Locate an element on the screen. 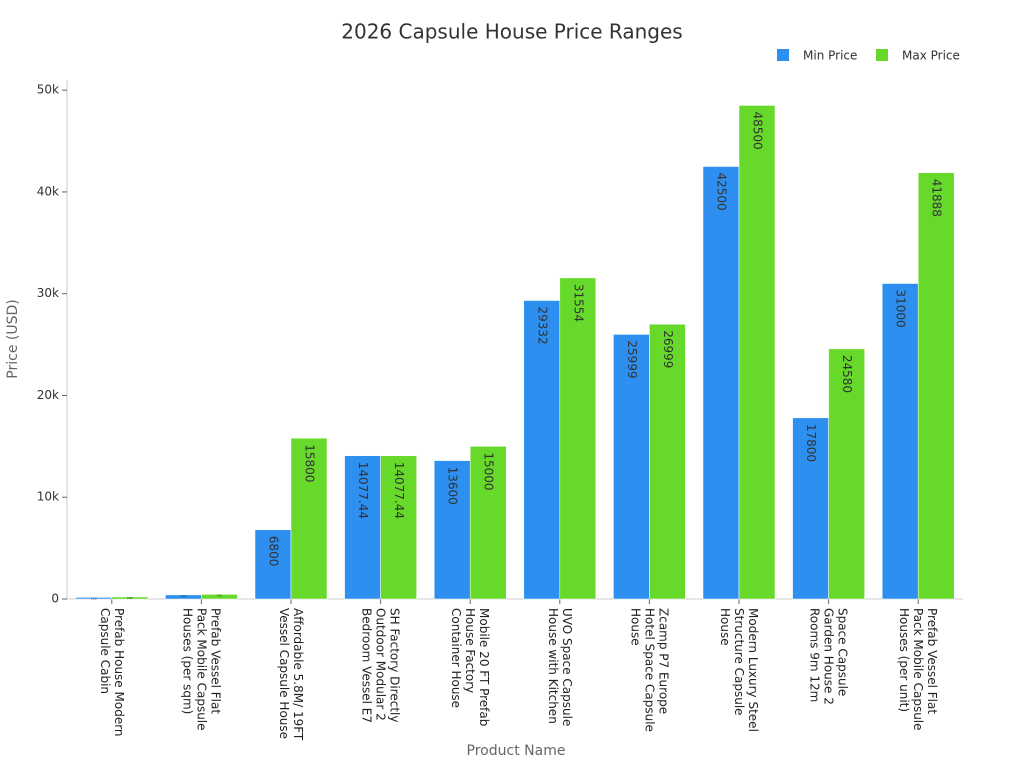  value-label: 150 is located at coordinates (94, 598).